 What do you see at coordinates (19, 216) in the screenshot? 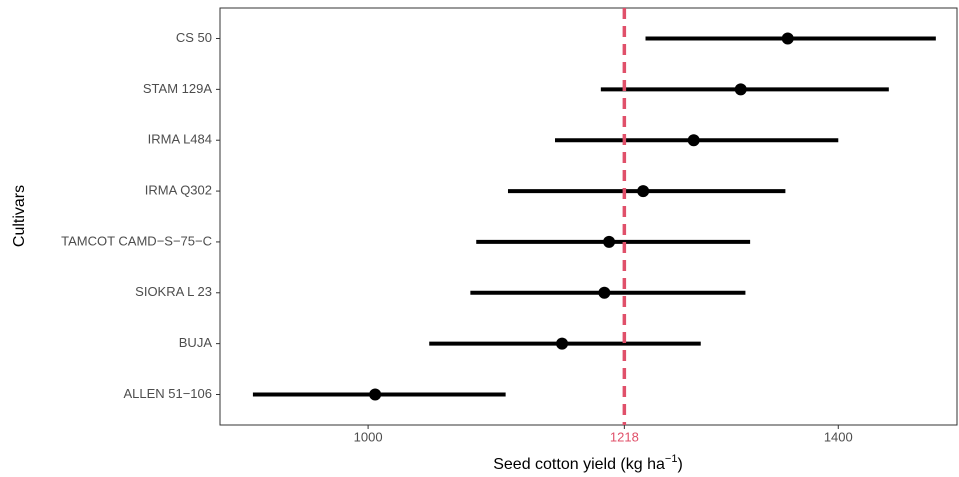
I see `y-axis-title: Cultivars` at bounding box center [19, 216].